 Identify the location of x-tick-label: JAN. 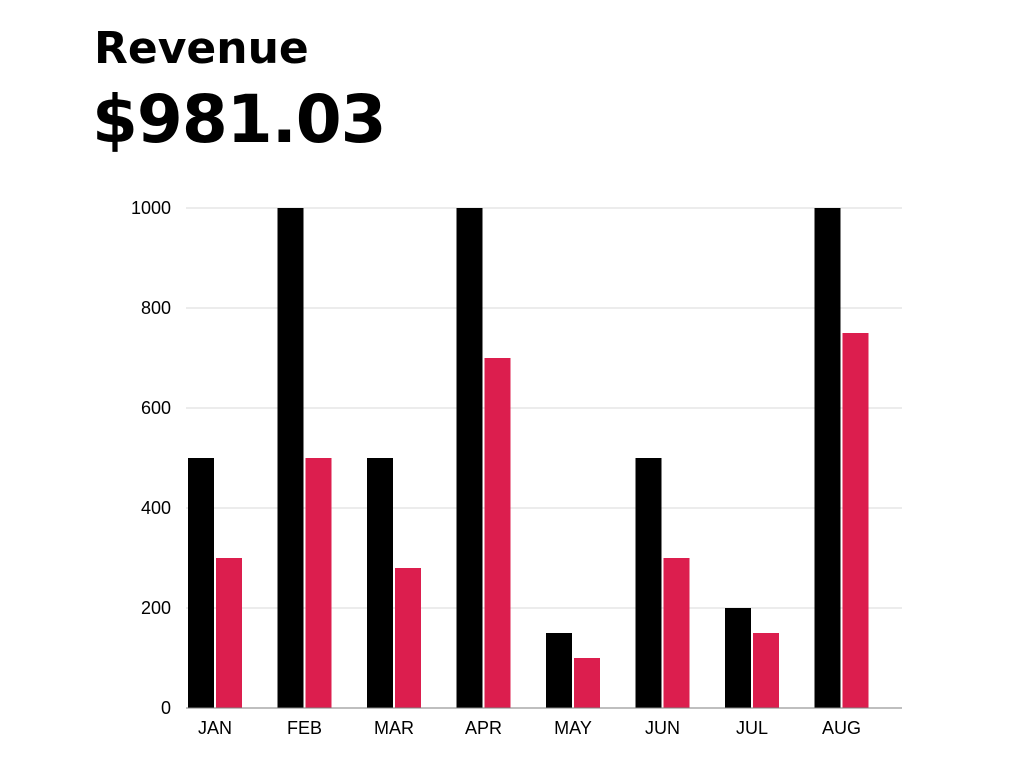
(215, 728).